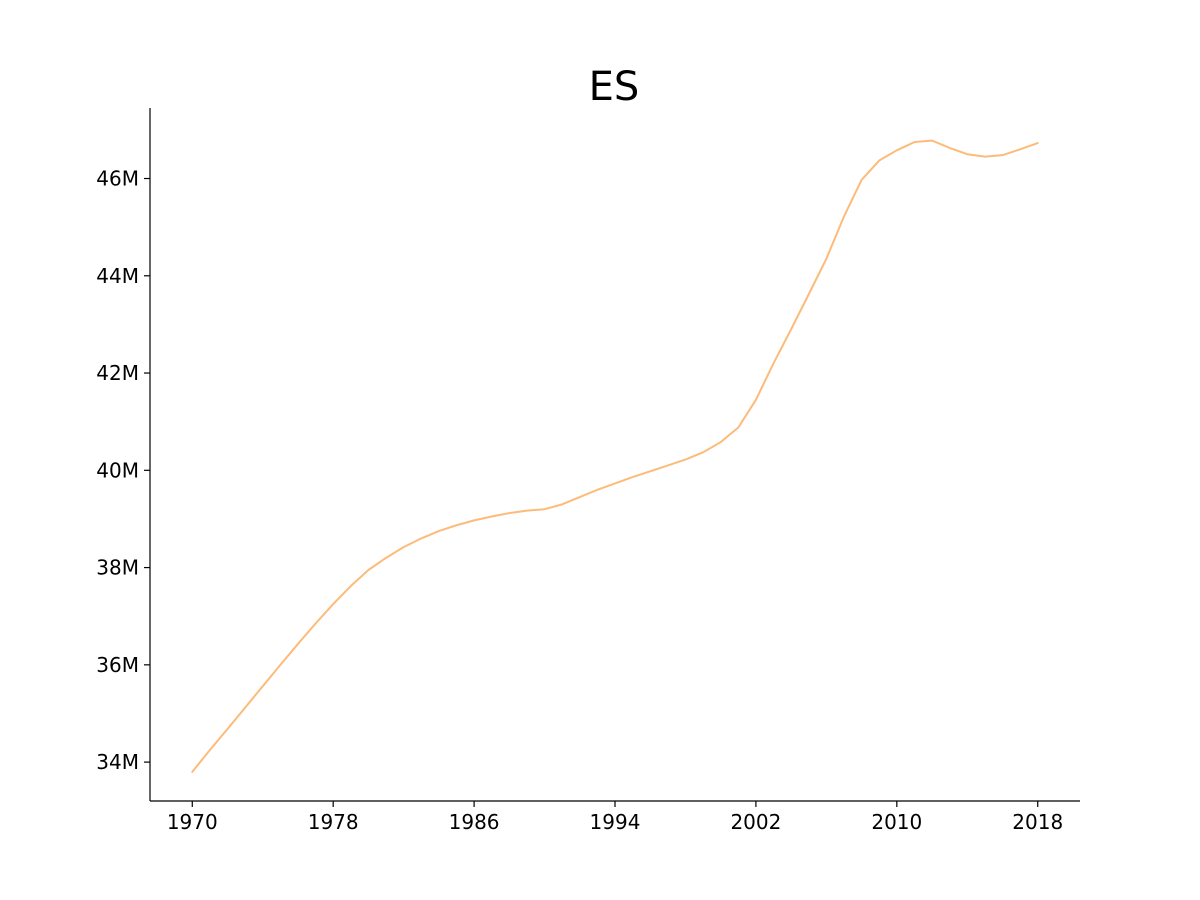 The image size is (1200, 900). Describe the element at coordinates (614, 87) in the screenshot. I see `chart-title: ES` at that location.